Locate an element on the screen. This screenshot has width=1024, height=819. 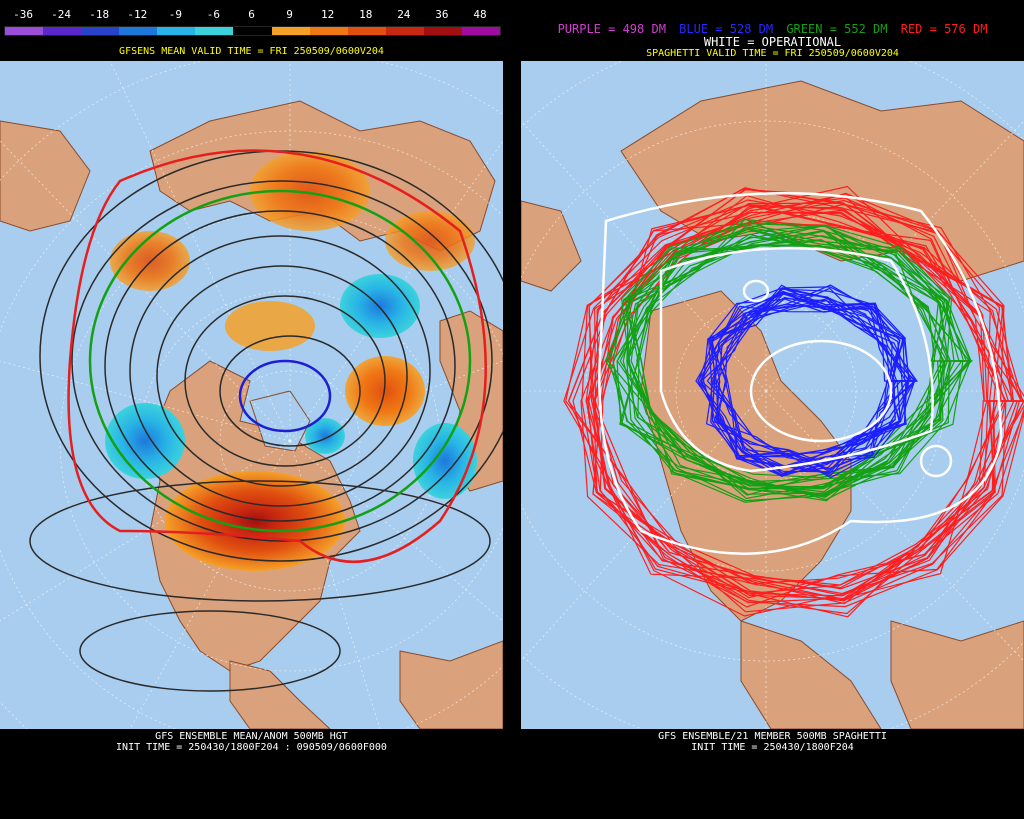
legend-label: 6 is located at coordinates (251, 14).